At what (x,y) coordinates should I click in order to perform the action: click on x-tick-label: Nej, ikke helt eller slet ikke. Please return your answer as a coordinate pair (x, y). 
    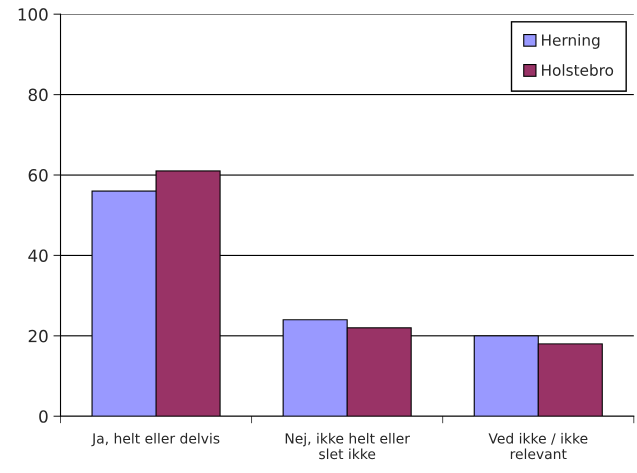
    Looking at the image, I should click on (348, 446).